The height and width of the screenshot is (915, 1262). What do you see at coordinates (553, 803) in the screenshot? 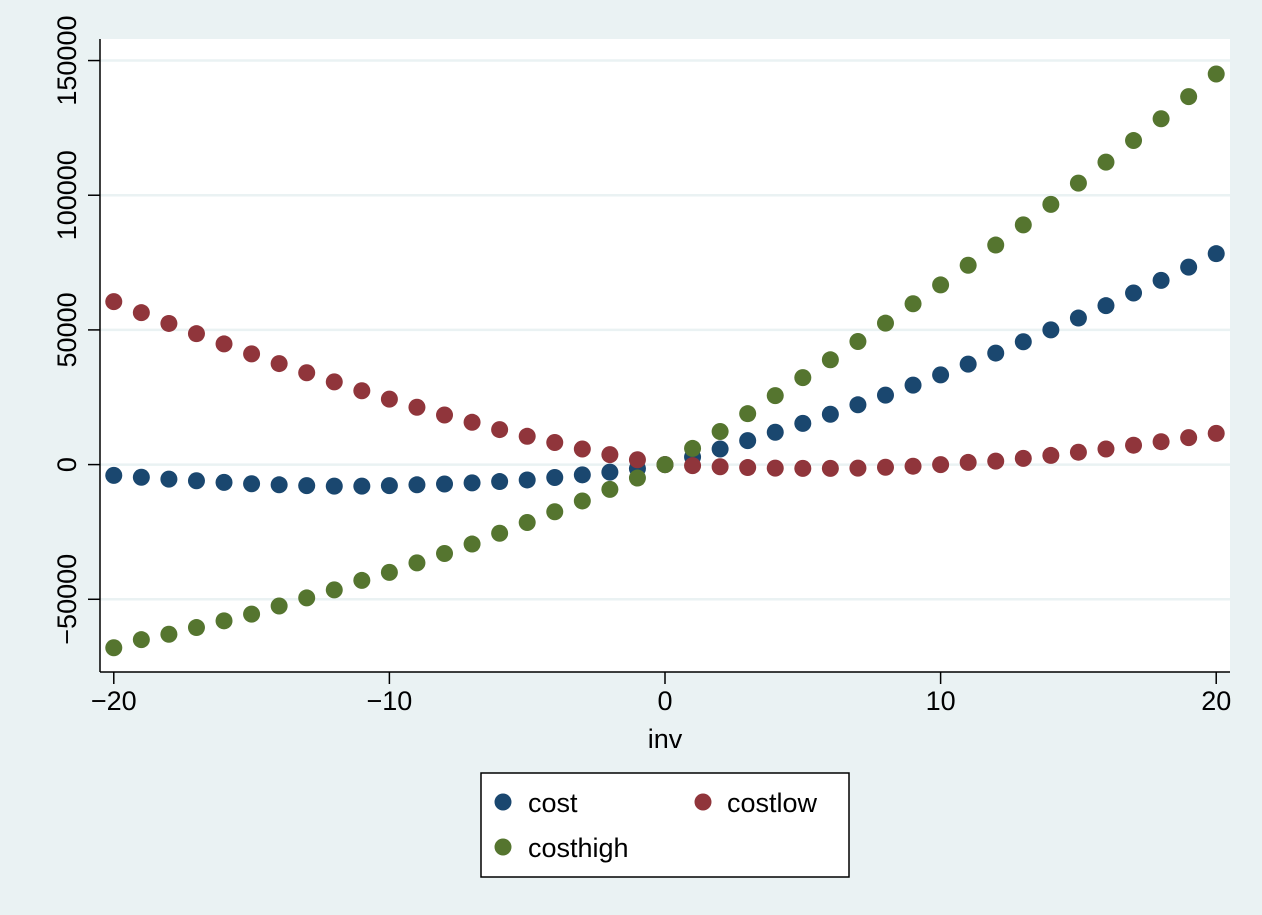
I see `legend-label-cost: cost` at bounding box center [553, 803].